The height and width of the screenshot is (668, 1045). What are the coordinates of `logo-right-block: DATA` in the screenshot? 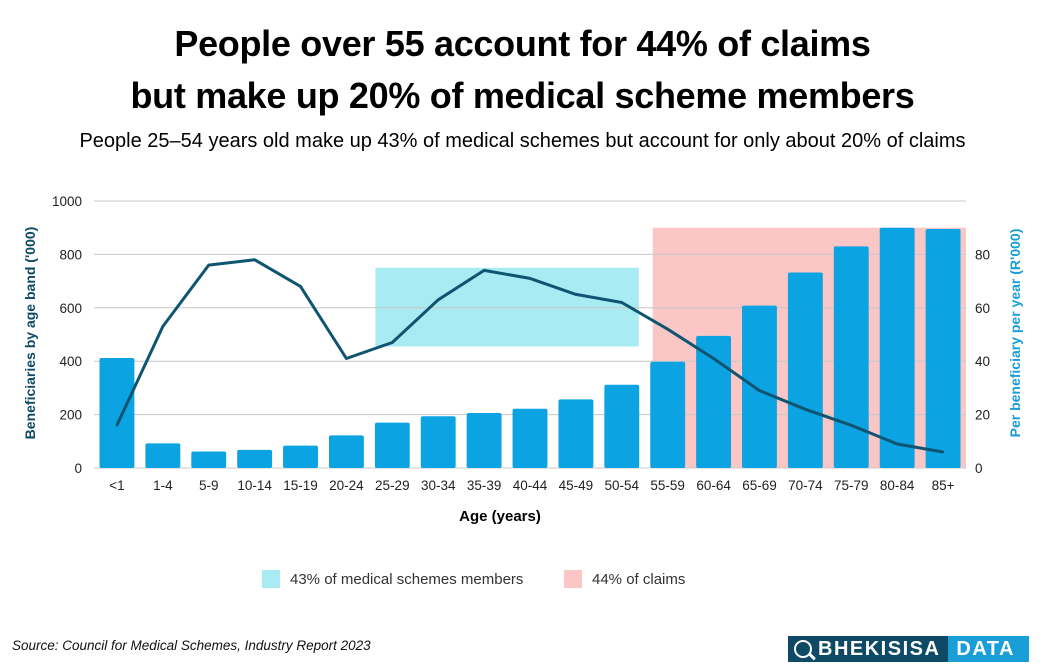 It's located at (988, 649).